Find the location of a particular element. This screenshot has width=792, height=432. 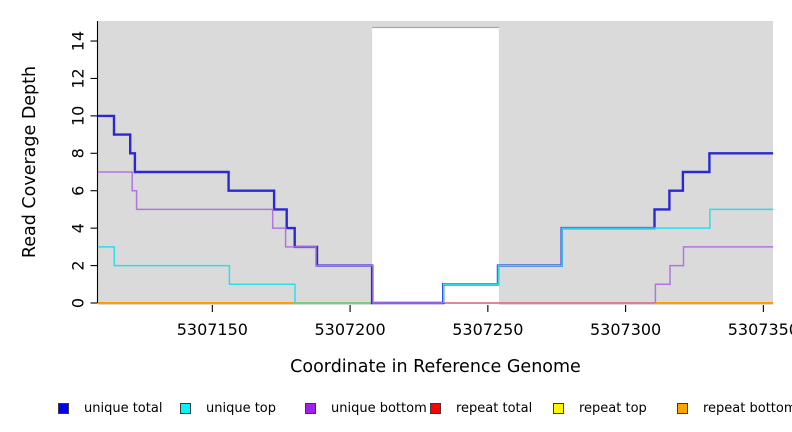

y-axis-title: Read Coverage Depth is located at coordinates (30, 162).